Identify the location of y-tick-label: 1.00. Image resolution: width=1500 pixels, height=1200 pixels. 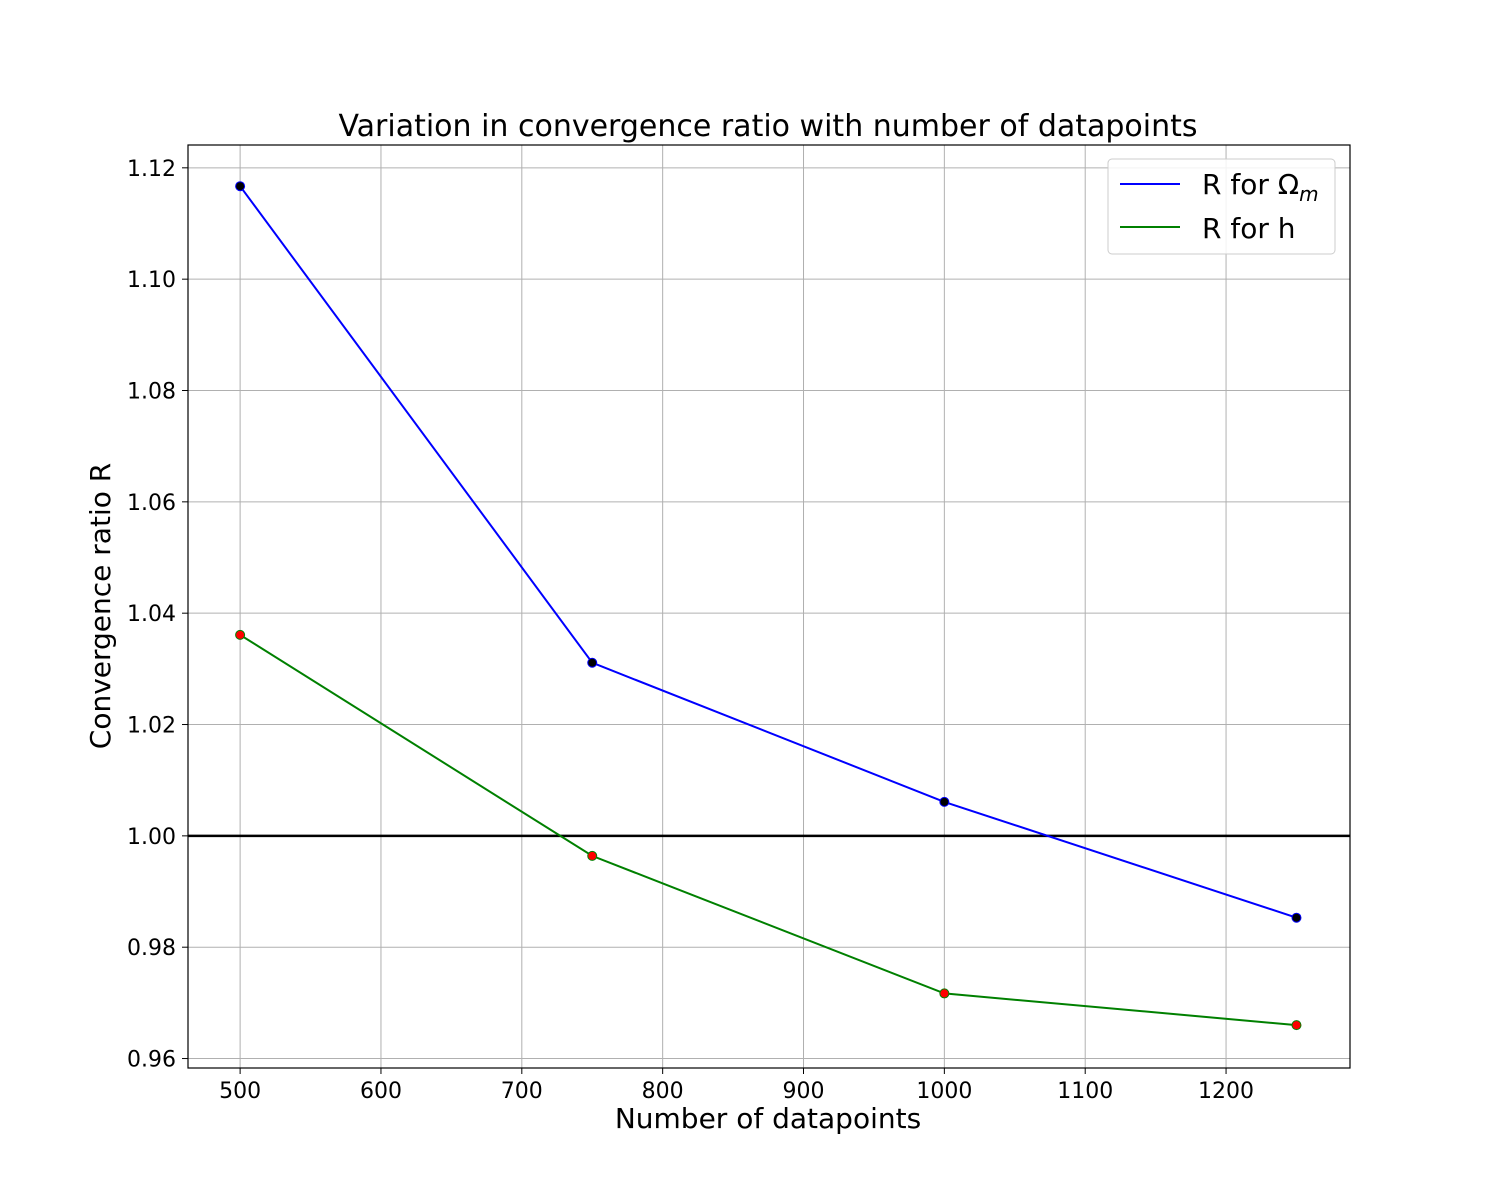
(151, 837).